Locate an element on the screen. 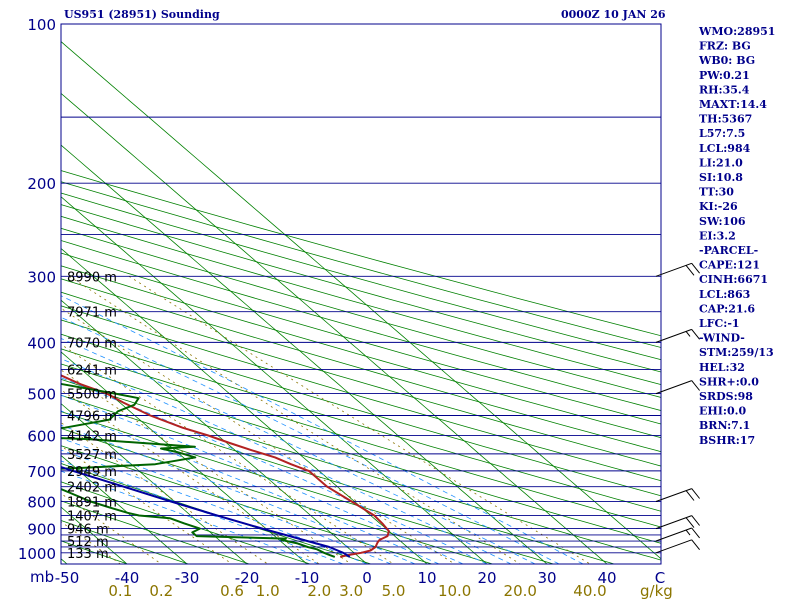  stat-line: L57:7.5 is located at coordinates (722, 133).